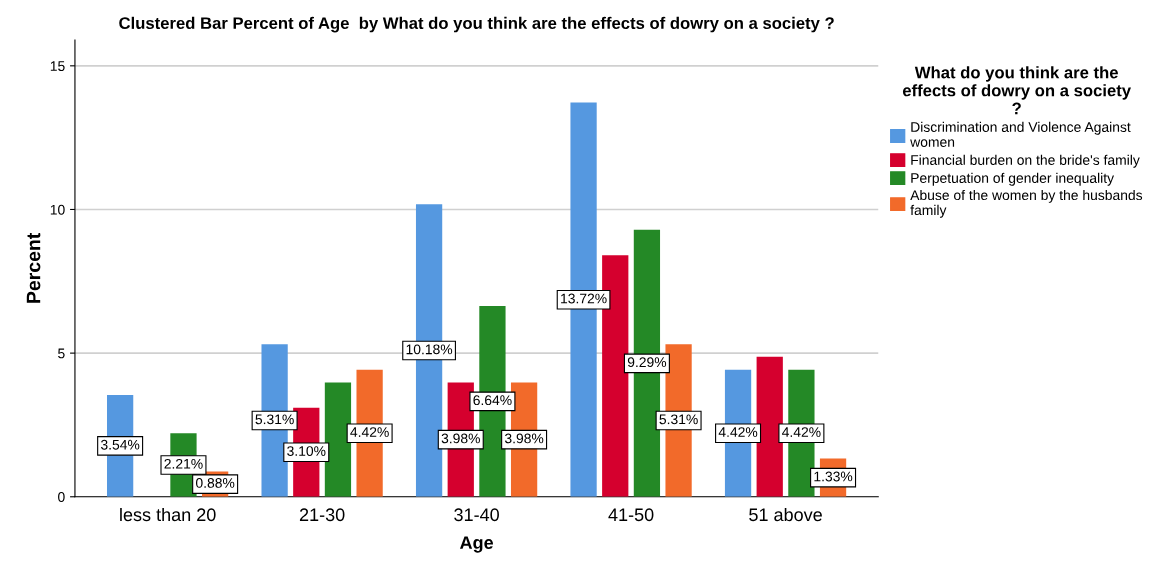 This screenshot has height=571, width=1171. Describe the element at coordinates (57, 209) in the screenshot. I see `y-tick-label: 10` at that location.